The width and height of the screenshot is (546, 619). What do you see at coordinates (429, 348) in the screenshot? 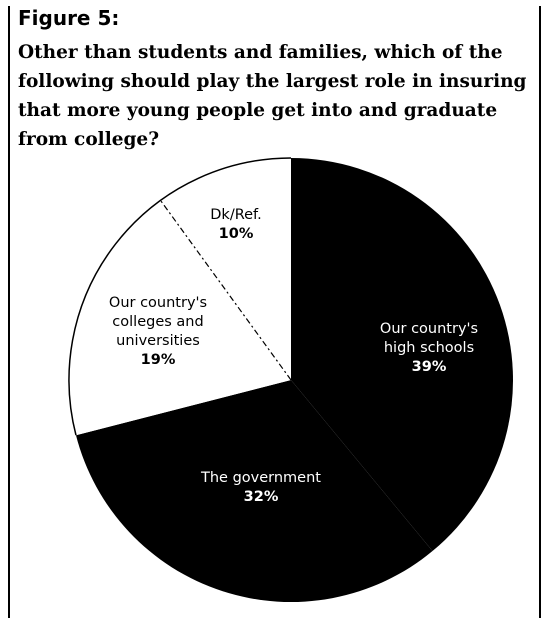
I see `slice-category-label: high schools` at bounding box center [429, 348].